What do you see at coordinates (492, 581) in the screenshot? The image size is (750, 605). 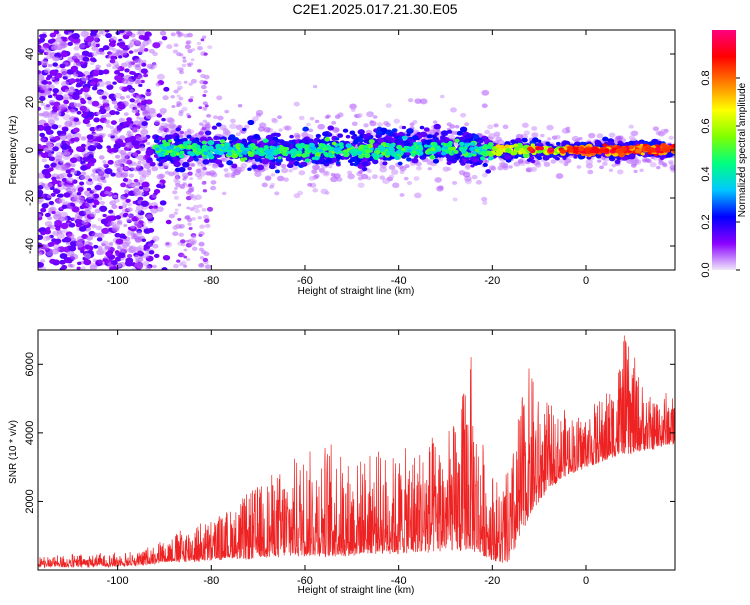 I see `x-tick-label: -20` at bounding box center [492, 581].